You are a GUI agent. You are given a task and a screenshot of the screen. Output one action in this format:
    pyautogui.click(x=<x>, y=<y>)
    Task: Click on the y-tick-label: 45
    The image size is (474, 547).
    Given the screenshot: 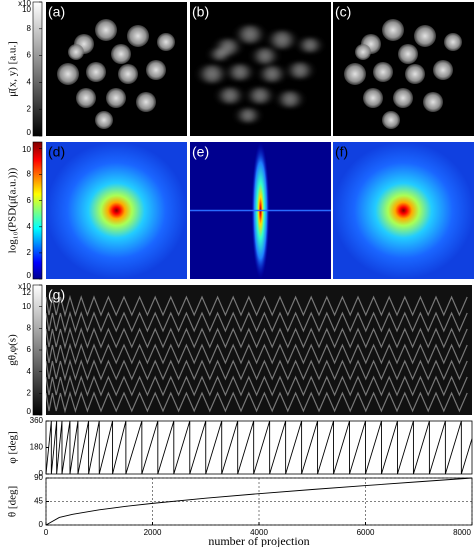 What is the action you would take?
    pyautogui.click(x=38, y=501)
    